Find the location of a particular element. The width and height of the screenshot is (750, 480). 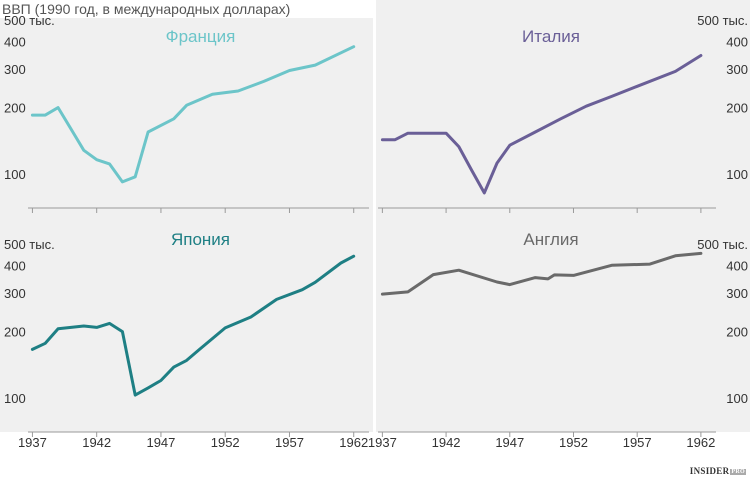

france-series-line is located at coordinates (193, 114).